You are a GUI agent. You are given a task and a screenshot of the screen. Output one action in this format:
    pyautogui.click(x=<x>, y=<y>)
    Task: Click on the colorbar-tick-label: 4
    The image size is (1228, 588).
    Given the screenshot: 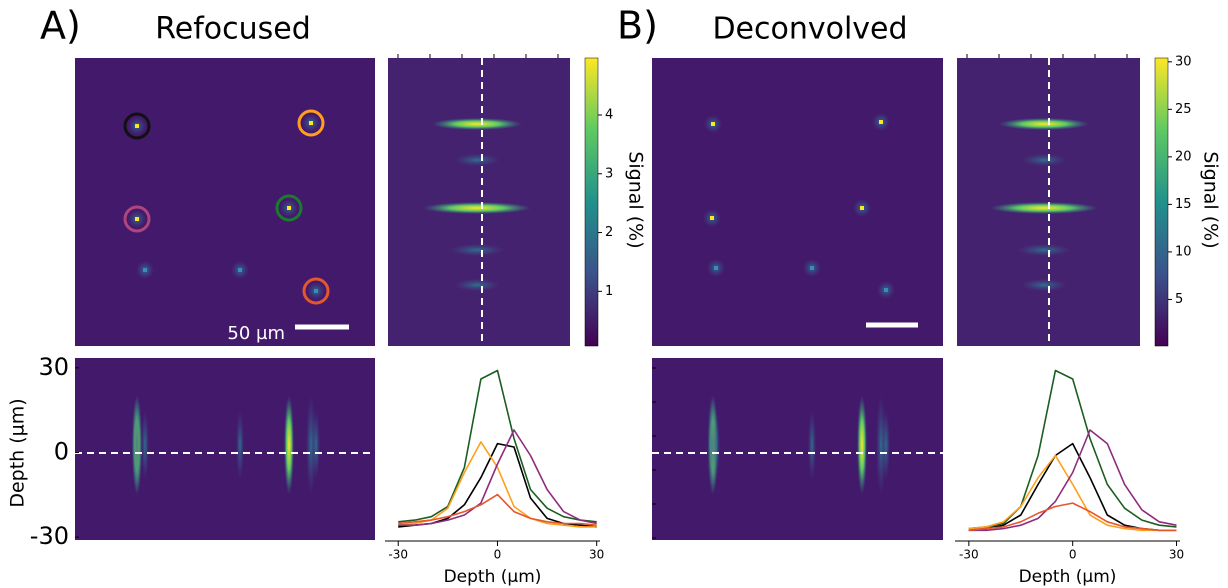 What is the action you would take?
    pyautogui.click(x=609, y=115)
    